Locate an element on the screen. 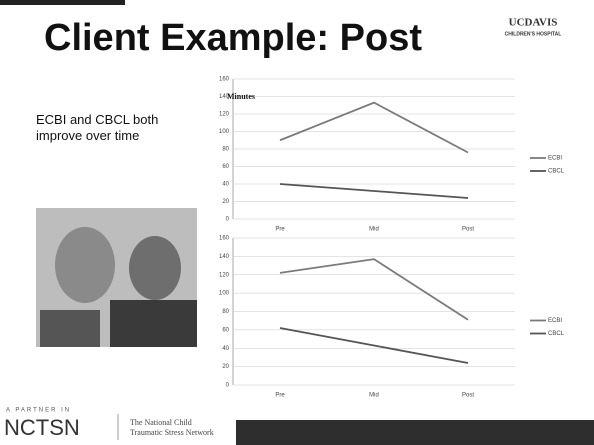 This screenshot has height=445, width=594. body-text: ECBI and CBCL both improve over time is located at coordinates (97, 127).